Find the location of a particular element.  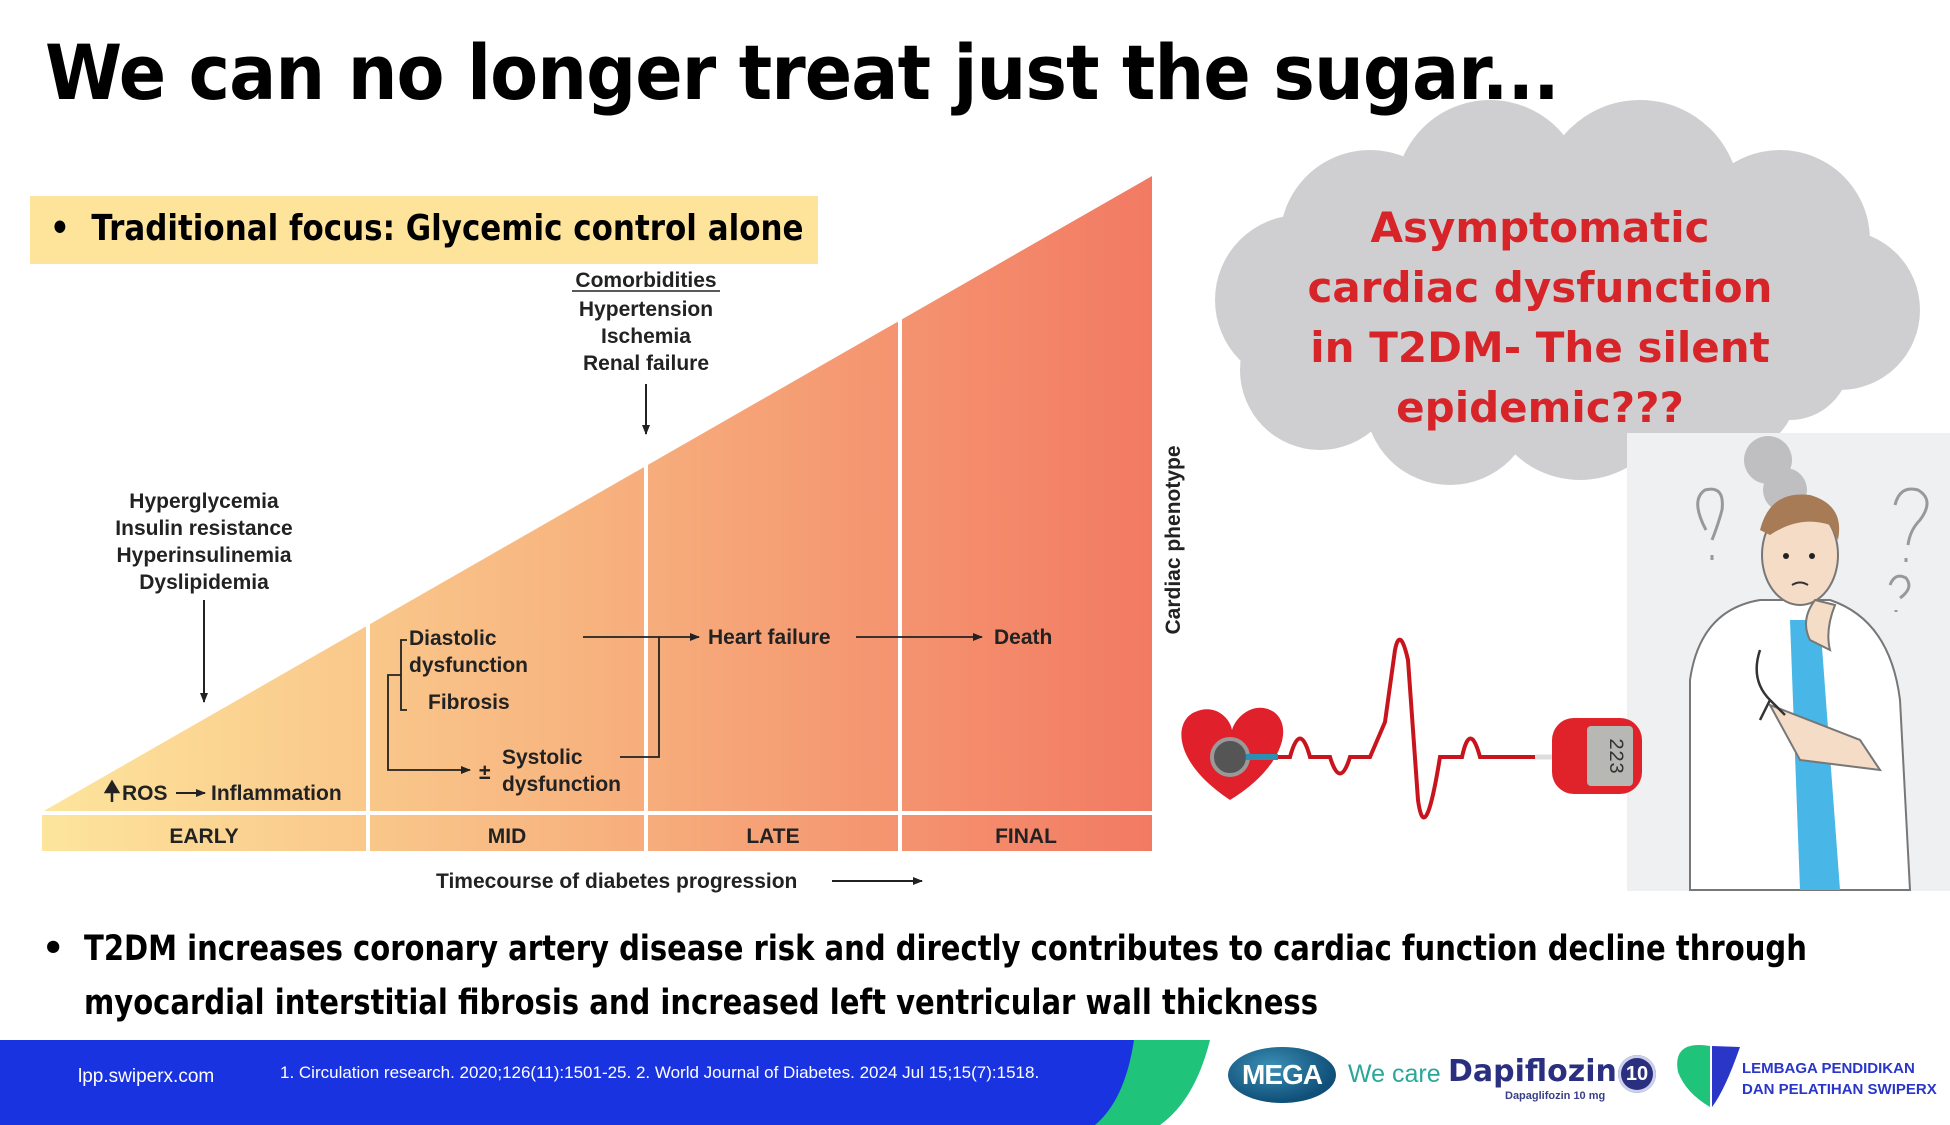

we-care-text: We care is located at coordinates (1394, 1074).